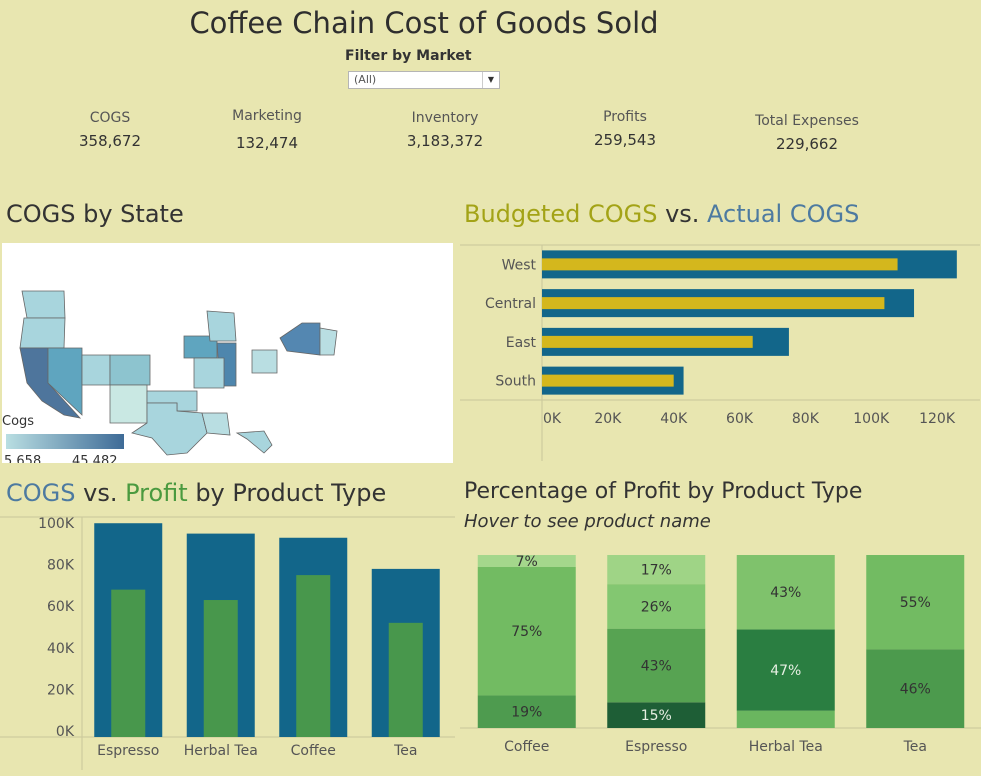 The height and width of the screenshot is (776, 981). What do you see at coordinates (408, 56) in the screenshot?
I see `filter-label: Filter by Market` at bounding box center [408, 56].